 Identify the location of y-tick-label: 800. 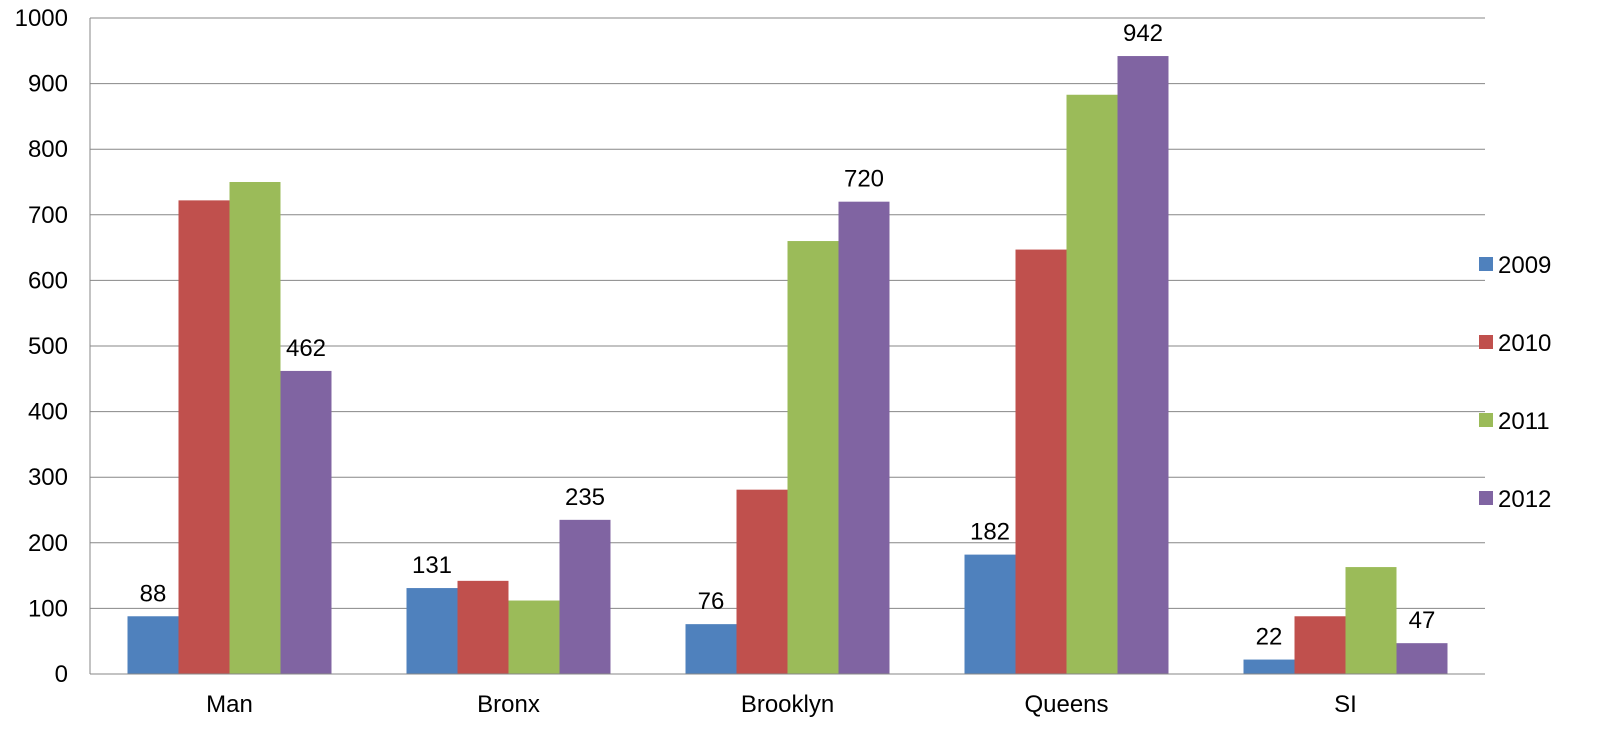
(48, 149).